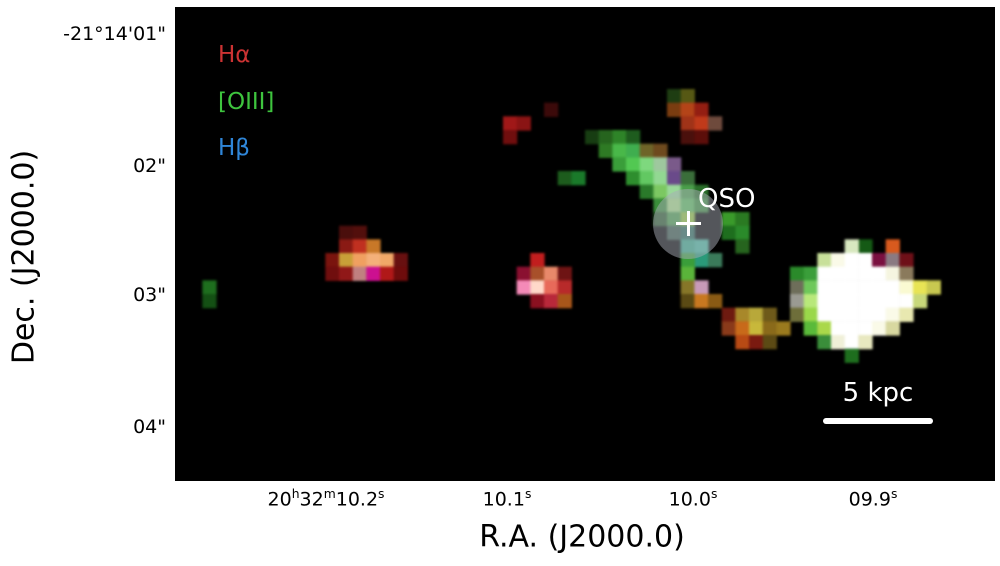 The width and height of the screenshot is (1000, 566). Describe the element at coordinates (234, 55) in the screenshot. I see `legend-item: Hα` at that location.